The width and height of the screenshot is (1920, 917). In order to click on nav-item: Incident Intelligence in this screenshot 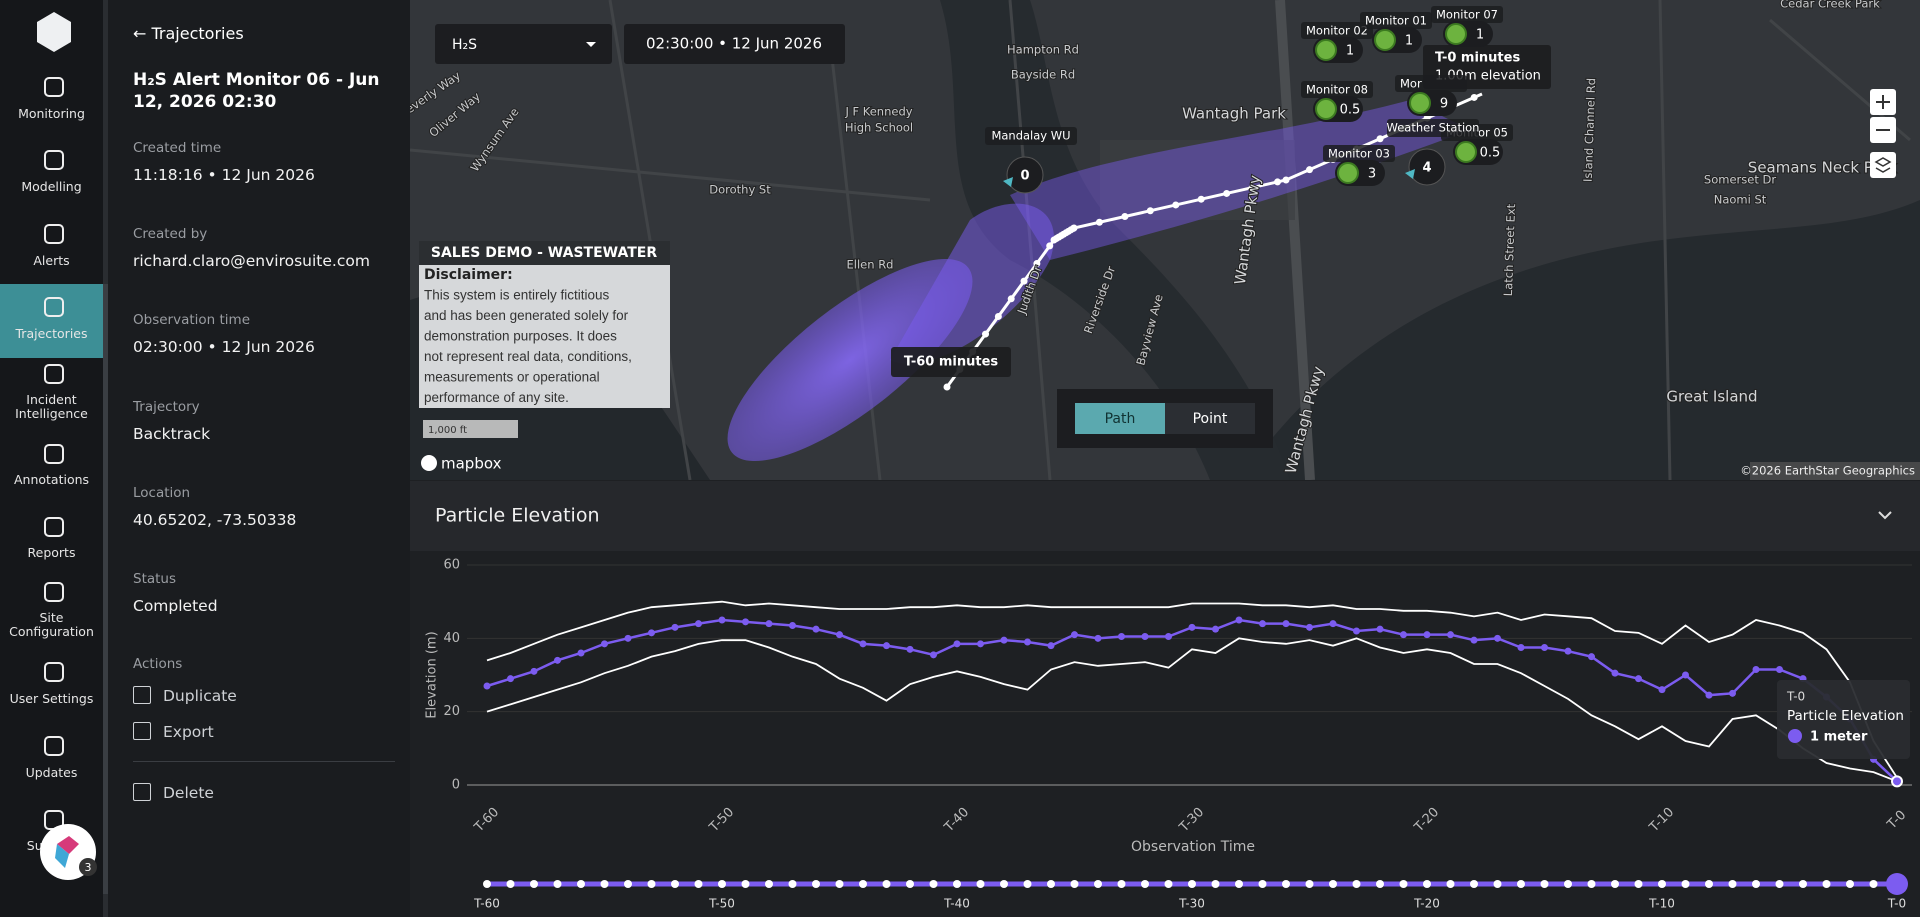, I will do `click(51, 406)`.